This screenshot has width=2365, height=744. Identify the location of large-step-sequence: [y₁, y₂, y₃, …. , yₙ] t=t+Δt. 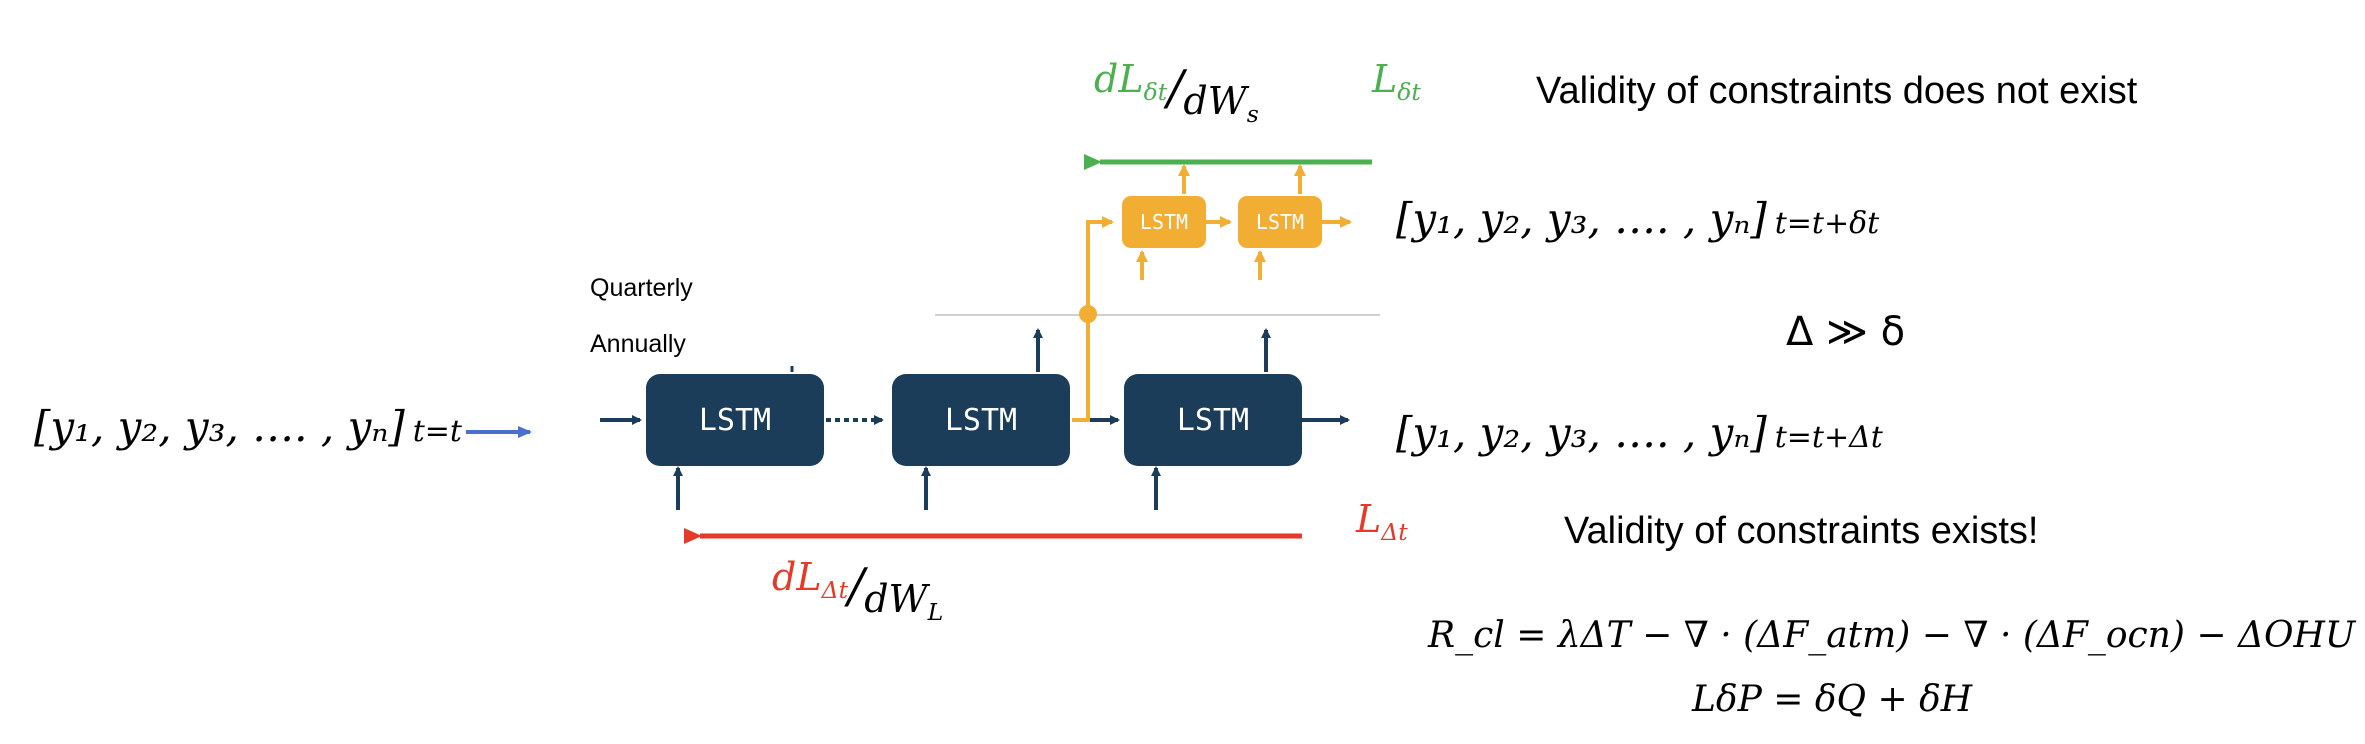
(1639, 433).